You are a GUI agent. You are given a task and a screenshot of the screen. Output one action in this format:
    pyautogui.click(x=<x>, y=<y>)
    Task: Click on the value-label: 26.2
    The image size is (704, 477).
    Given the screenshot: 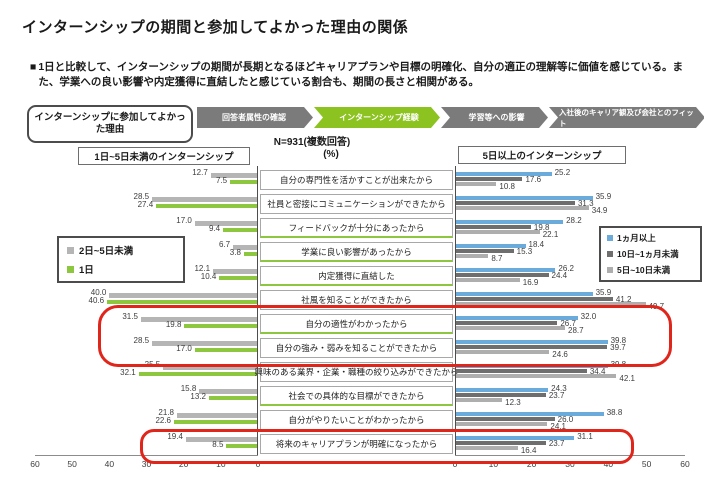 What is the action you would take?
    pyautogui.click(x=566, y=268)
    